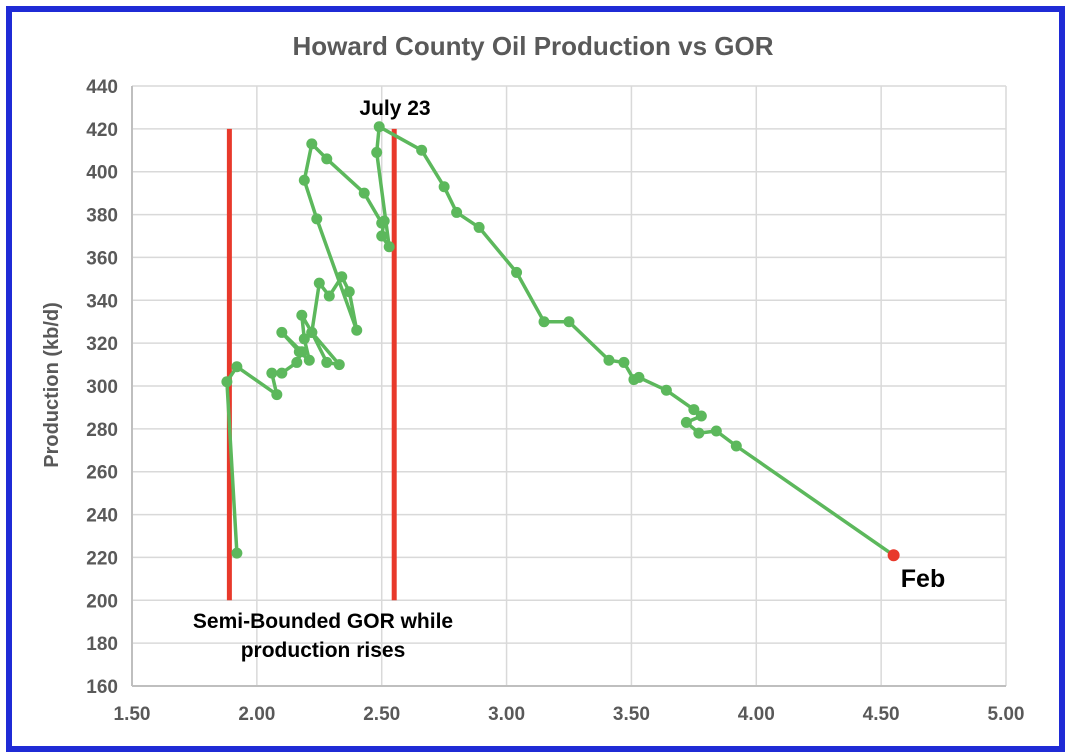  Describe the element at coordinates (923, 579) in the screenshot. I see `annotation-latest: Feb` at that location.